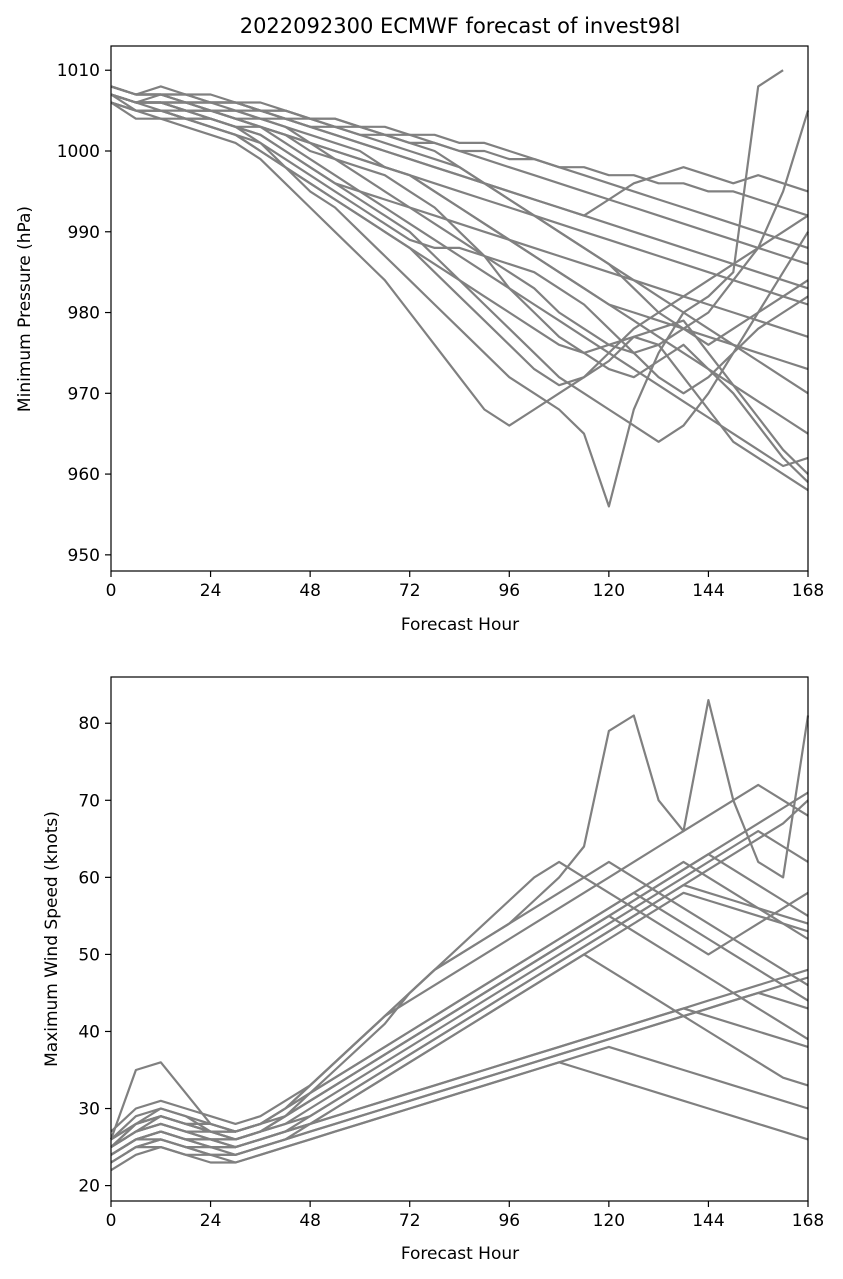  I want to click on pressure-chart-title: 2022092300 ECMWF forecast of invest98l, so click(460, 26).